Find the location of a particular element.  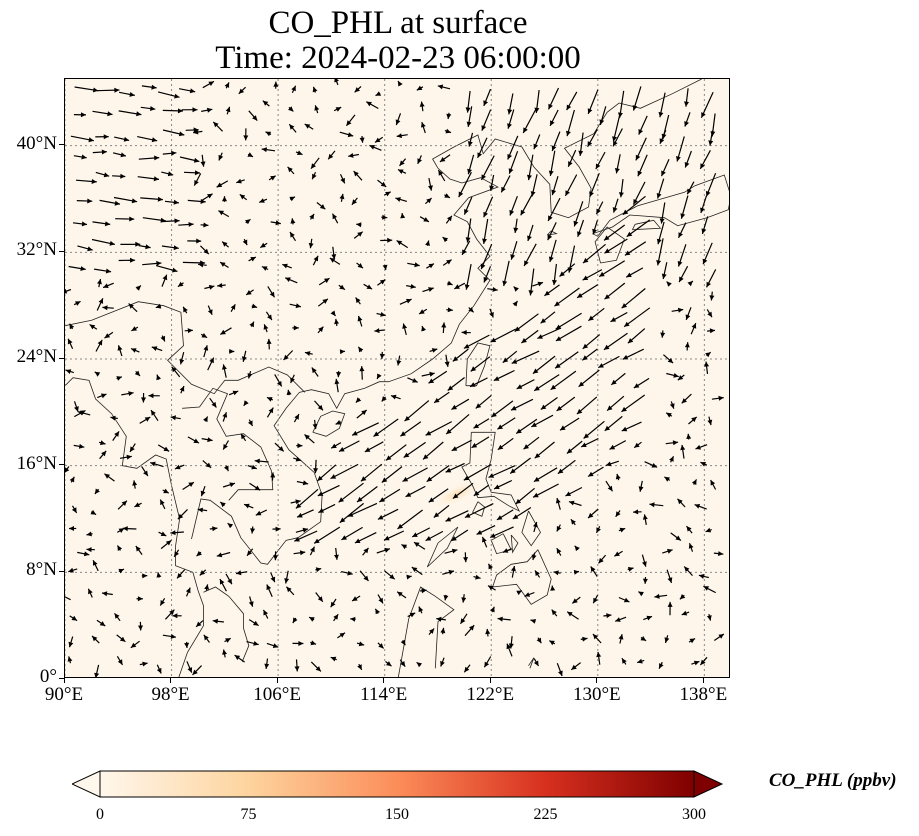

x-tick-label: 130°E is located at coordinates (596, 694).